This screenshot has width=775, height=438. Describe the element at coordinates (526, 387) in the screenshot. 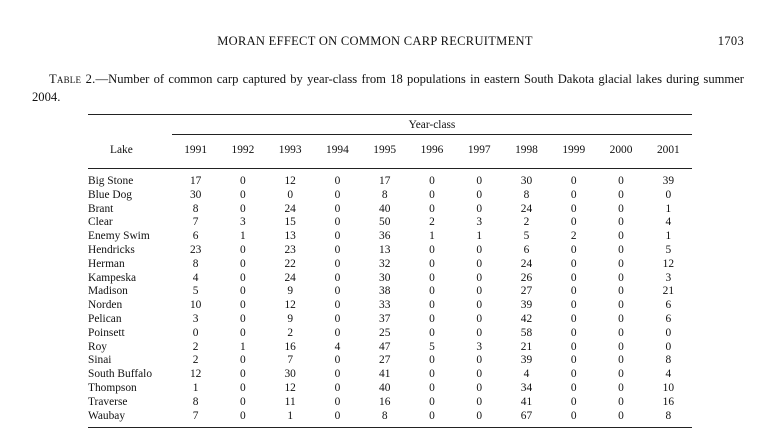

I see `count-cell: 34` at that location.